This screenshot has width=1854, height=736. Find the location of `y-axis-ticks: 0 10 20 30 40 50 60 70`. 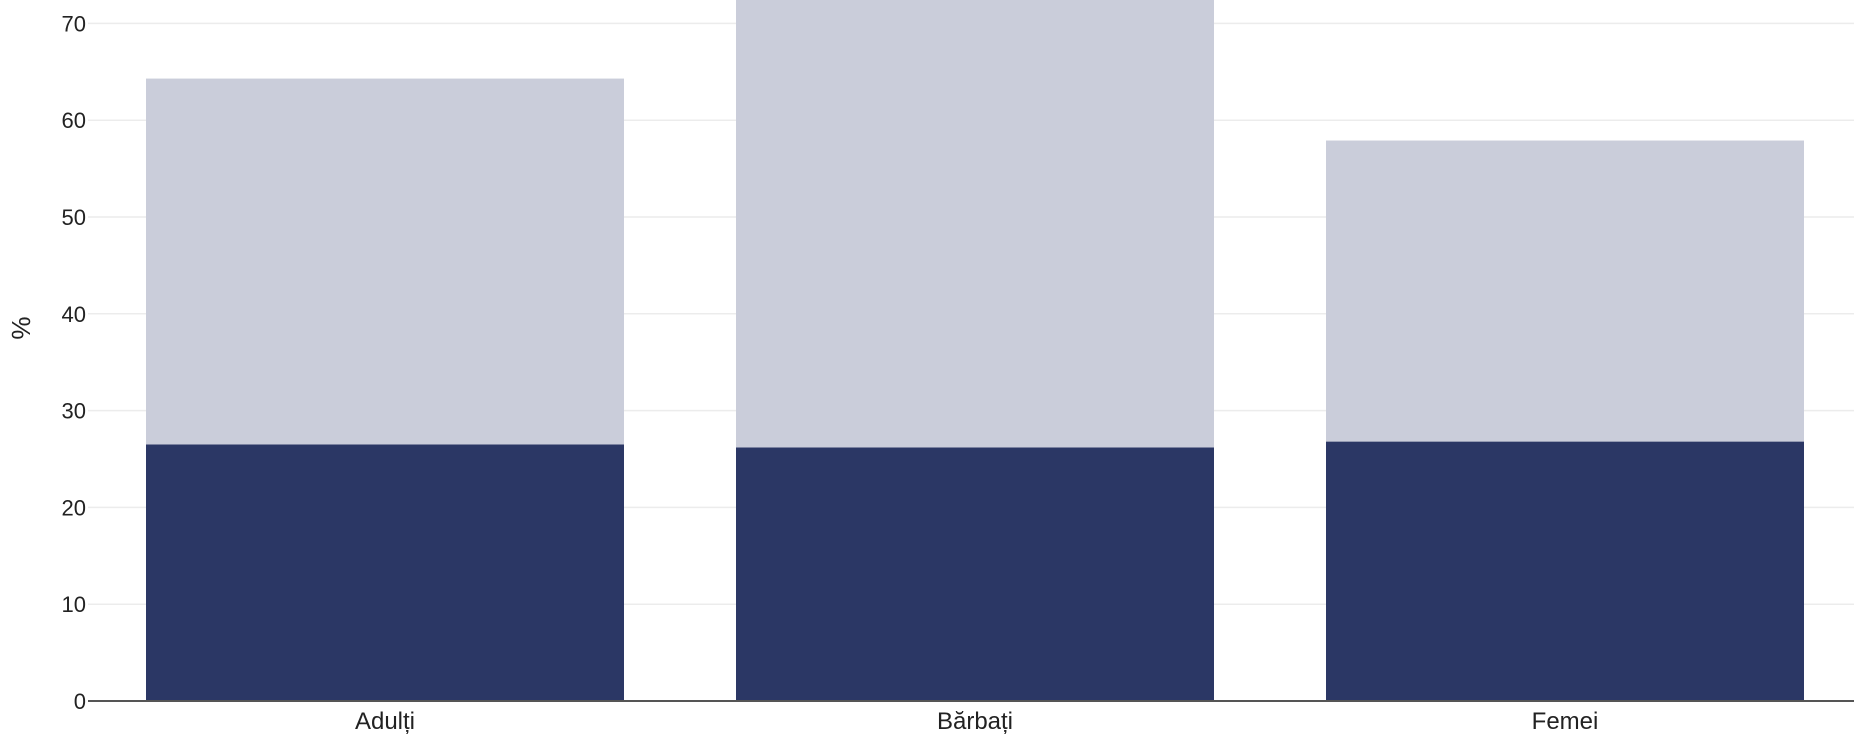

y-axis-ticks: 0 10 20 30 40 50 60 70 is located at coordinates (74, 362).